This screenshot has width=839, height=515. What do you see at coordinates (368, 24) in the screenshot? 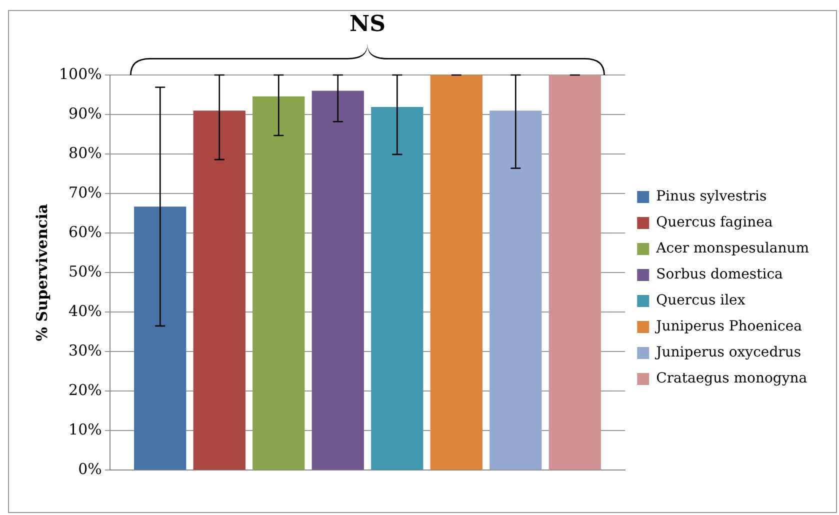
I see `text: NS` at bounding box center [368, 24].